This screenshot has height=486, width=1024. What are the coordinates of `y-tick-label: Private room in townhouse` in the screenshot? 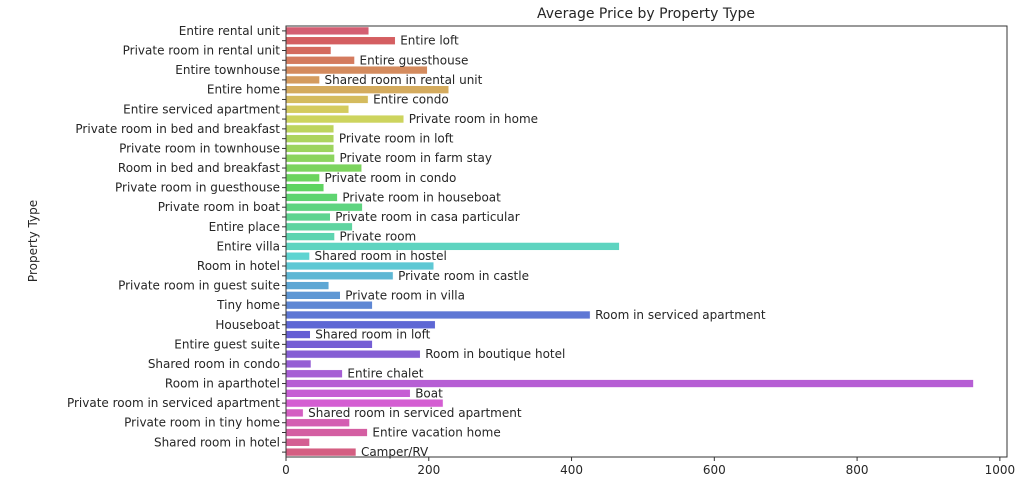 It's located at (199, 148).